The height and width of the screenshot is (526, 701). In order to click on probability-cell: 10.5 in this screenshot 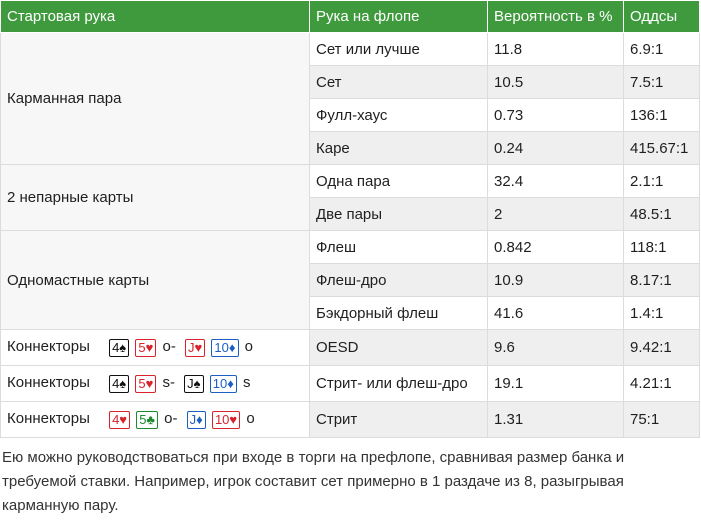, I will do `click(555, 82)`.